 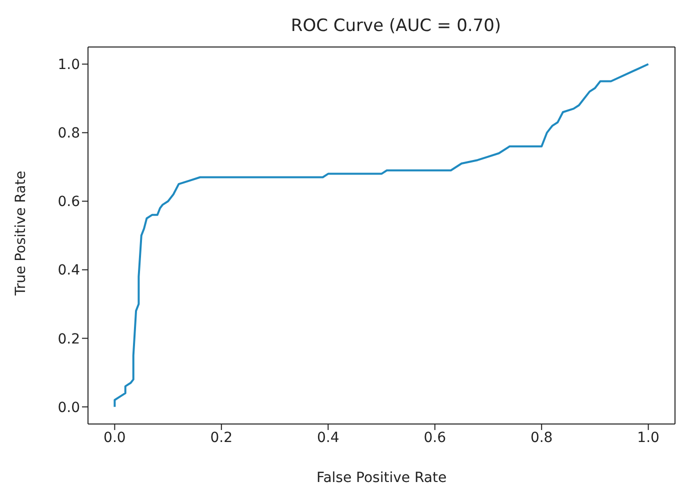 I want to click on x-tick-label: 0.4, so click(x=328, y=438).